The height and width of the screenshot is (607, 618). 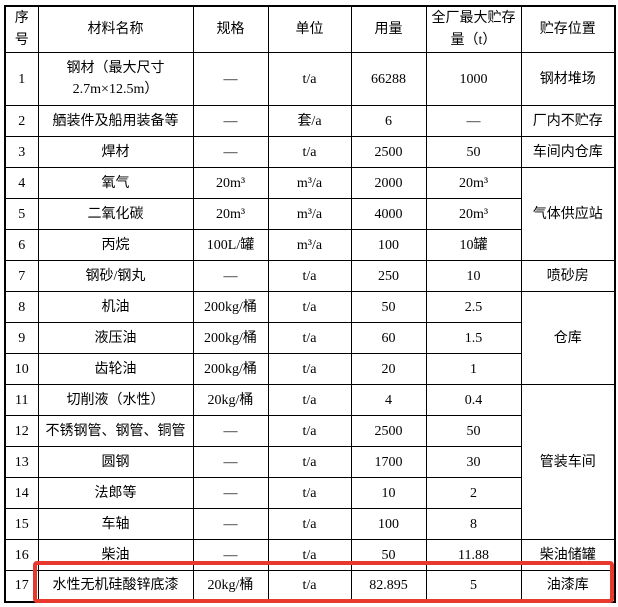 I want to click on table-cell-merged: 管装车间, so click(x=568, y=462).